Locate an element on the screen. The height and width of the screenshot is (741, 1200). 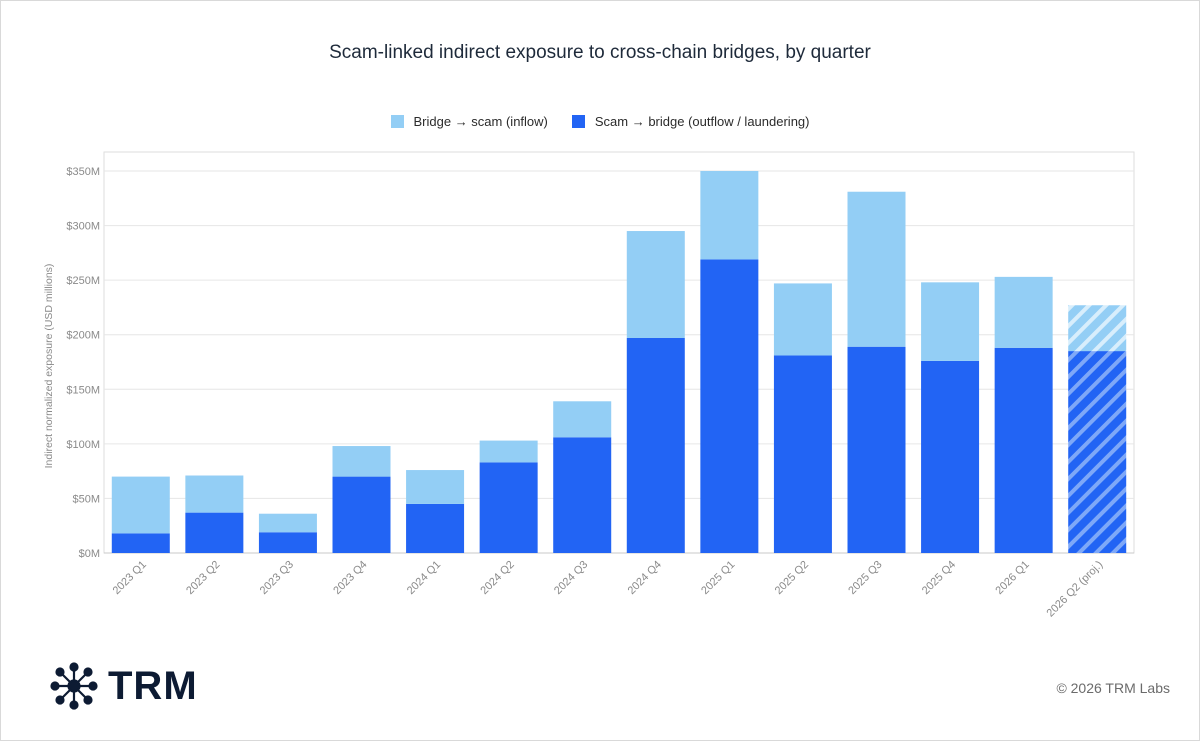
y-tick-label: $150M is located at coordinates (83, 390).